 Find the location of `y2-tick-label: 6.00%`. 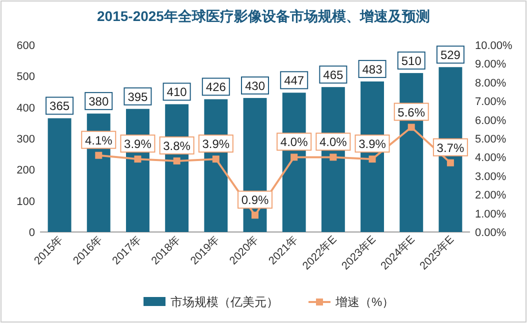

y2-tick-label: 6.00% is located at coordinates (490, 120).